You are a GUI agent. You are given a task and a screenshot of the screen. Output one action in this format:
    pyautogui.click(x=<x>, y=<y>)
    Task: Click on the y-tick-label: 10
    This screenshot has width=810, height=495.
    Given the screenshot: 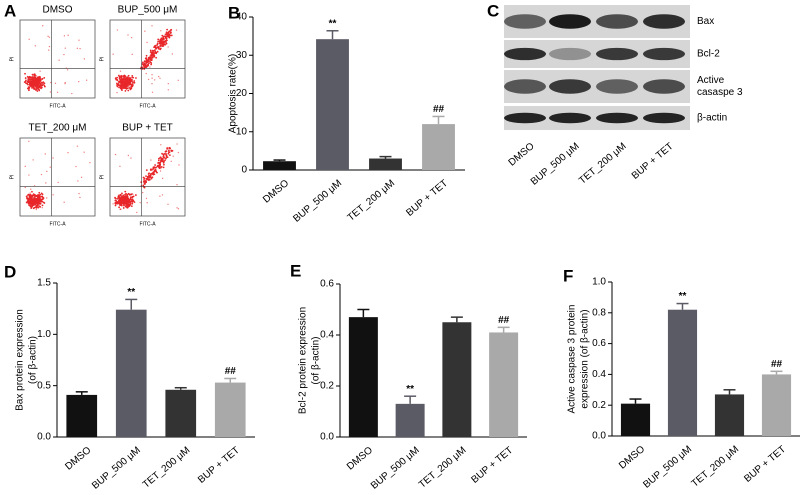 What is the action you would take?
    pyautogui.click(x=242, y=131)
    